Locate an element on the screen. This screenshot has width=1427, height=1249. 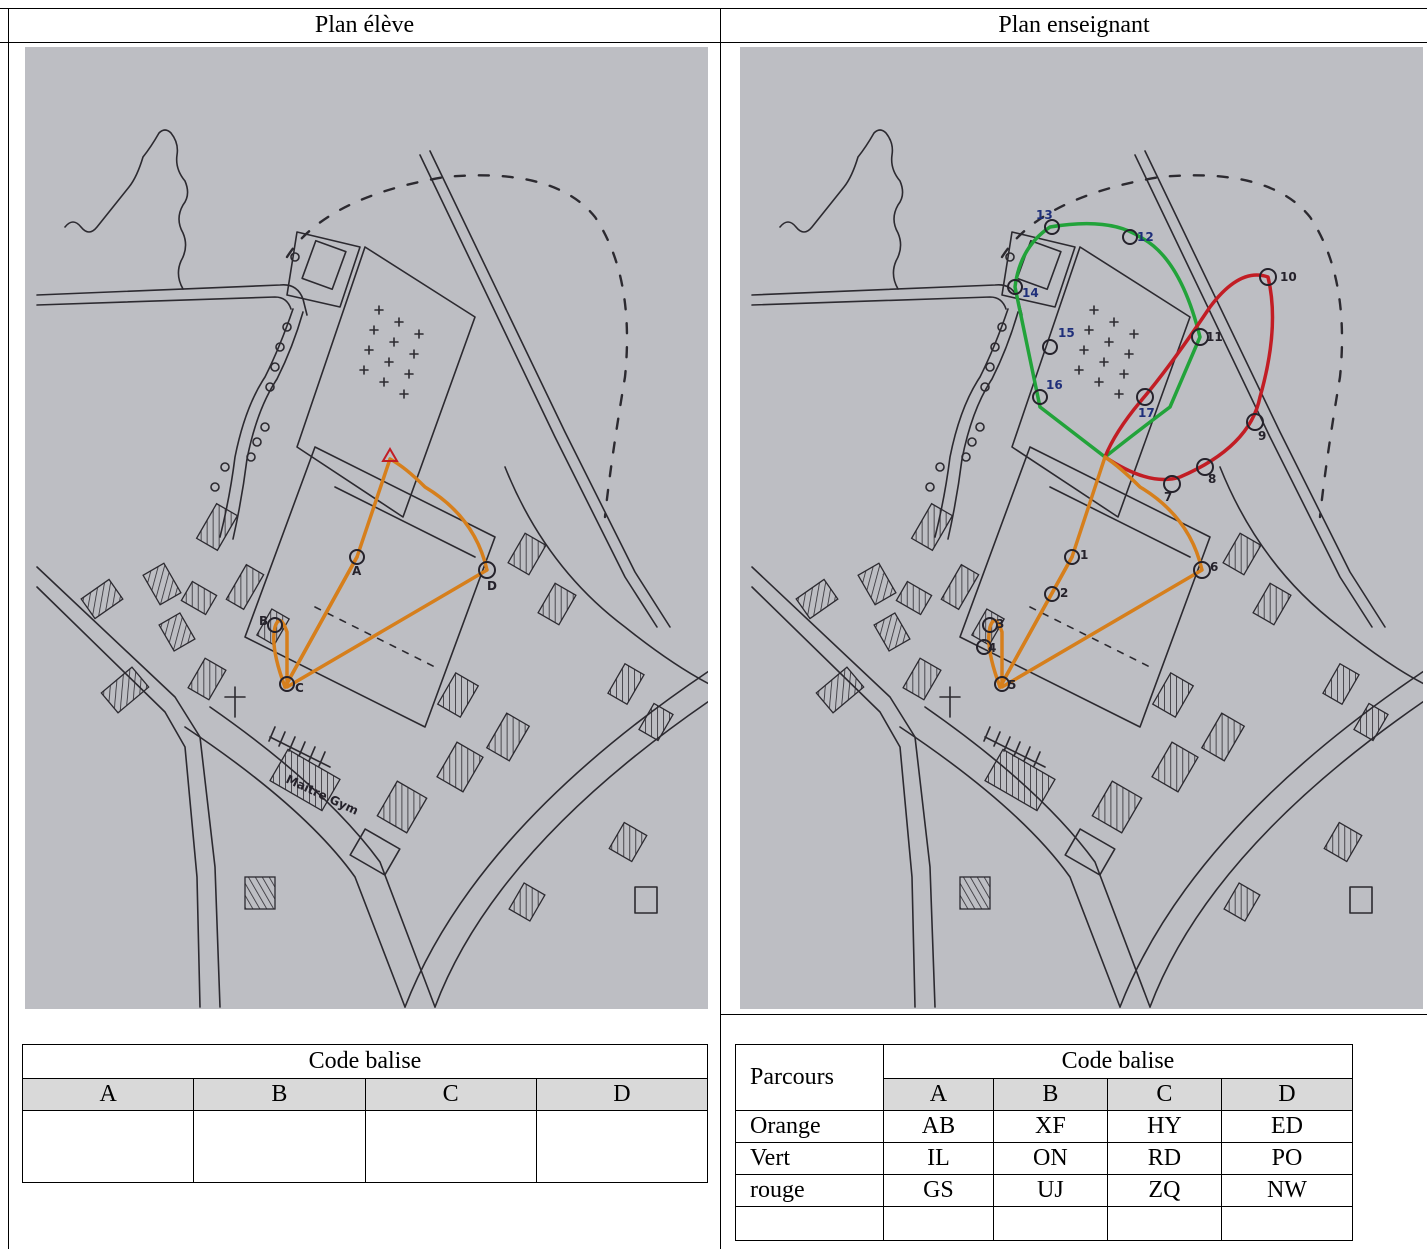
orange-num-1: 1 is located at coordinates (1084, 555).